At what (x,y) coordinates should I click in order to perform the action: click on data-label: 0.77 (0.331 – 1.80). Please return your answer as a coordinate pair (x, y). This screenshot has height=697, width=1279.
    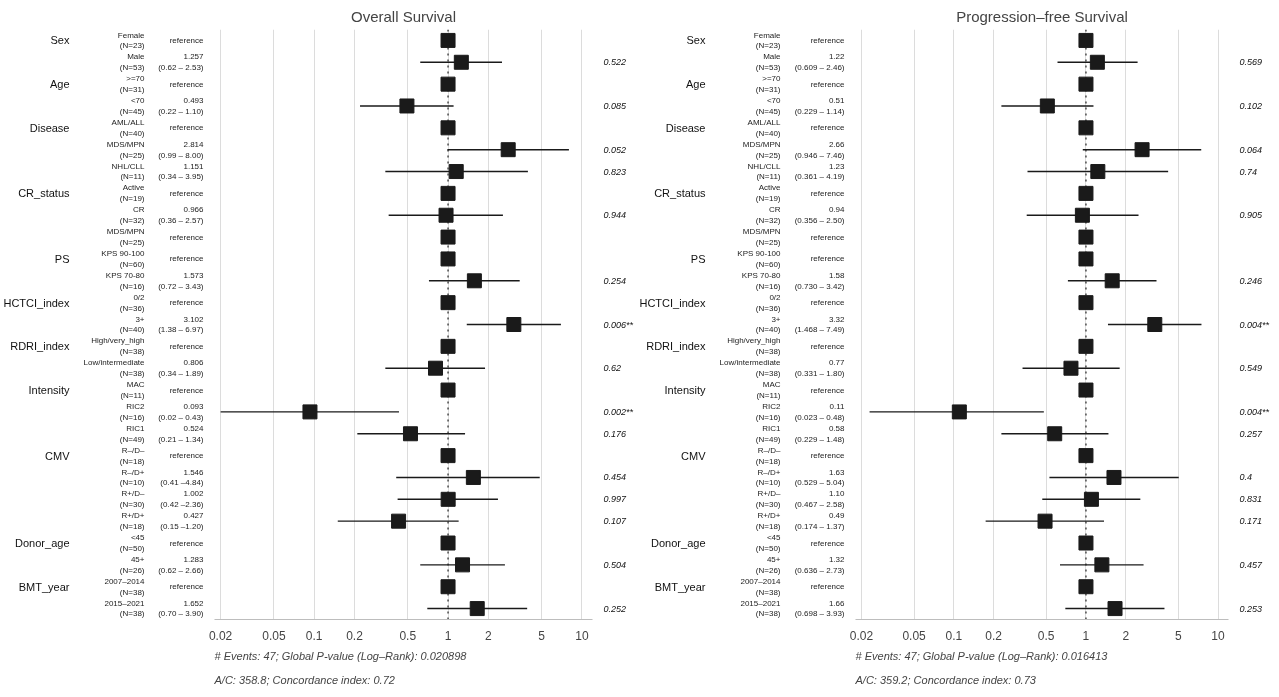
    Looking at the image, I should click on (820, 368).